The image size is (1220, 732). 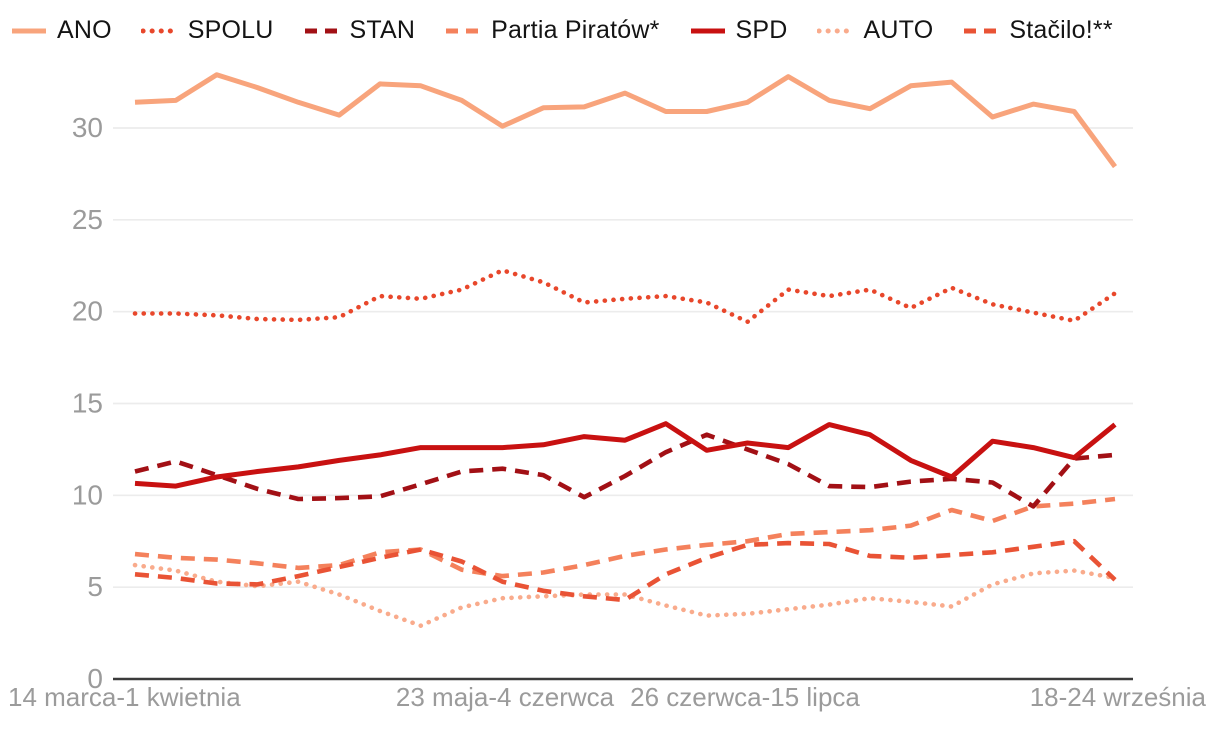 I want to click on x-tick-label: 18-24 września, so click(x=1118, y=697).